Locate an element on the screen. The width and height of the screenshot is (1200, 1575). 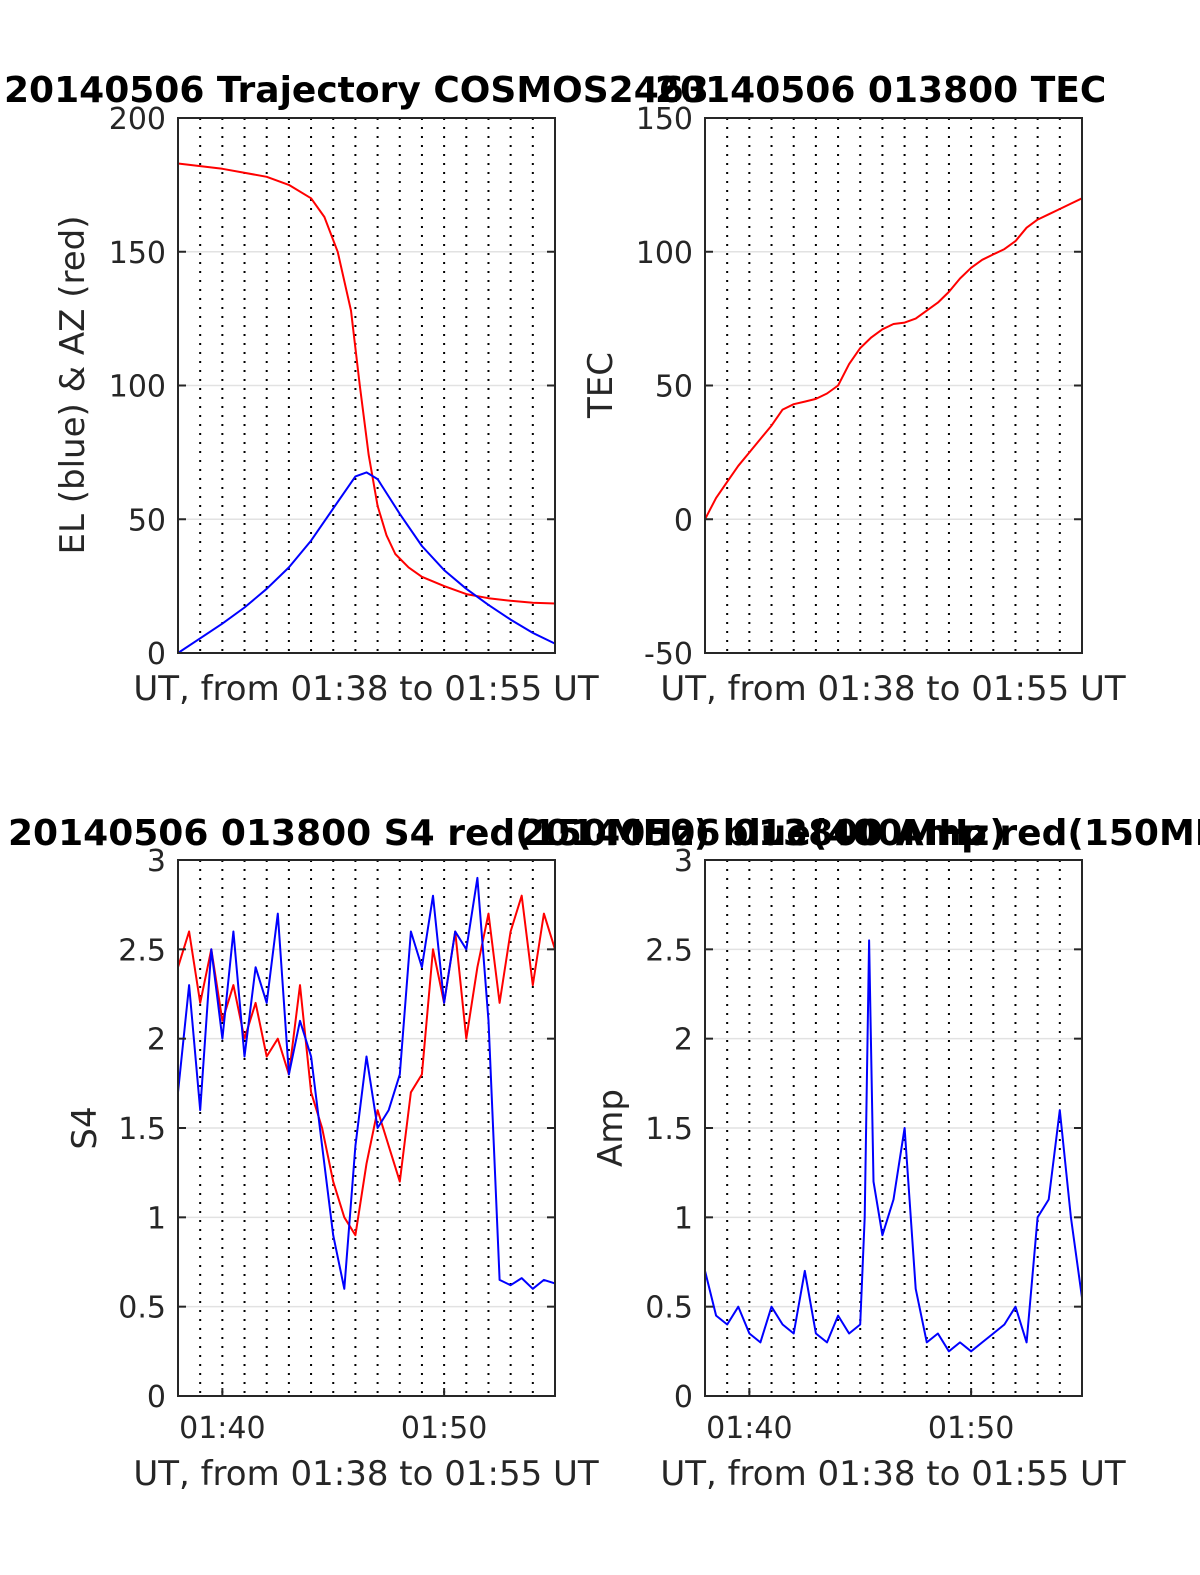
tec-grid is located at coordinates (893, 385).